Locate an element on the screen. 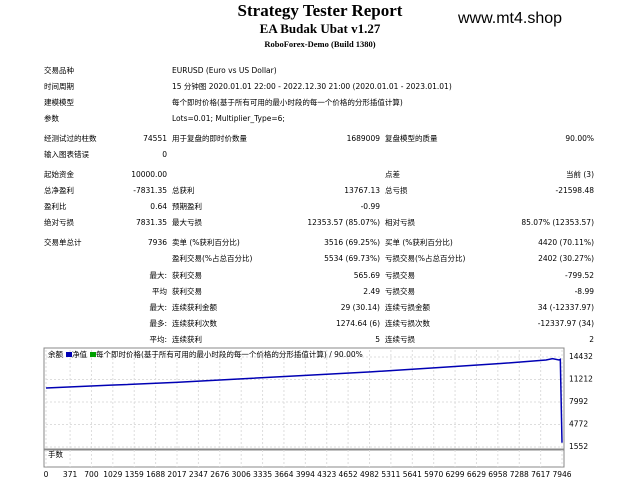  field-label: 连续获利 is located at coordinates (187, 339).